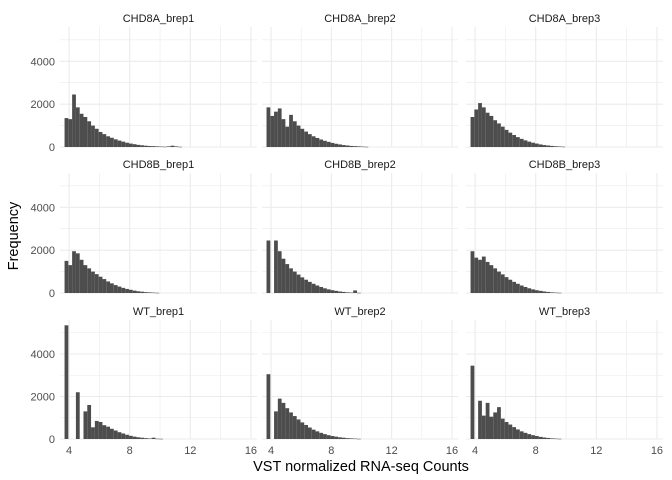 This screenshot has height=480, width=672. What do you see at coordinates (360, 19) in the screenshot?
I see `panel-title: CHD8A_brep2` at bounding box center [360, 19].